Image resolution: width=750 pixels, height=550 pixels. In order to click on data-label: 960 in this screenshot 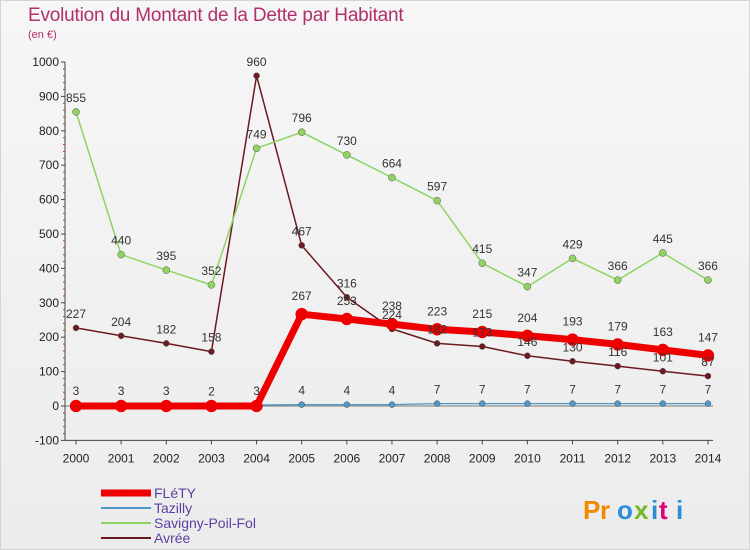, I will do `click(257, 62)`.